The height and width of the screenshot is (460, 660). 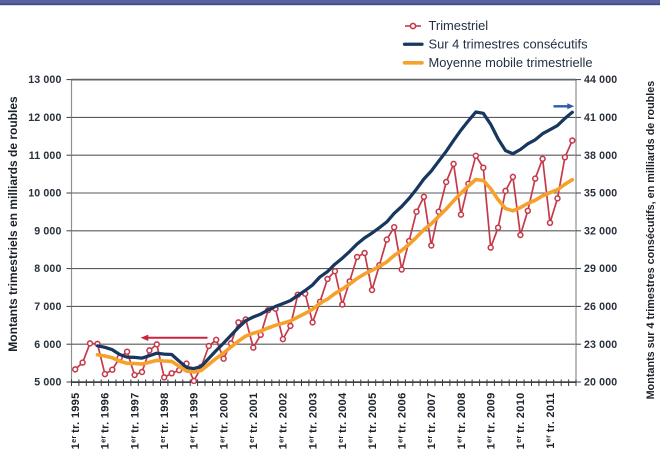 What do you see at coordinates (47, 269) in the screenshot?
I see `svg-text: 8 000` at bounding box center [47, 269].